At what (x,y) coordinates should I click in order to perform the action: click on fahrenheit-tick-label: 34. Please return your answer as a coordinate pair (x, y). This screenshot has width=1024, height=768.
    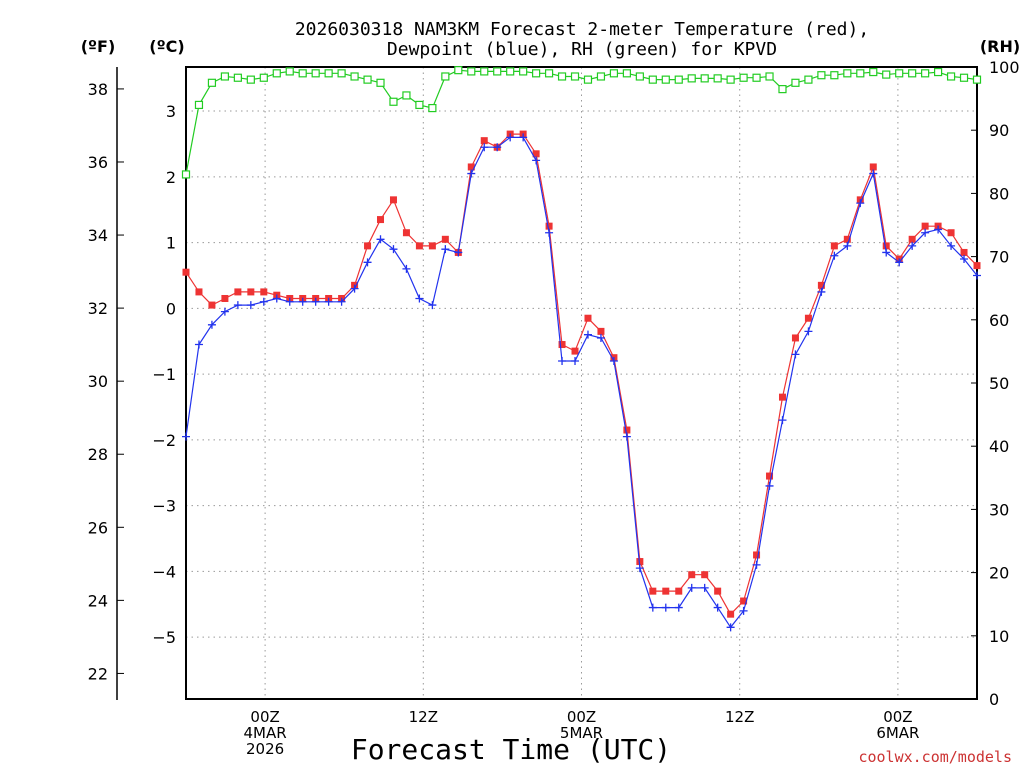
    Looking at the image, I should click on (98, 235).